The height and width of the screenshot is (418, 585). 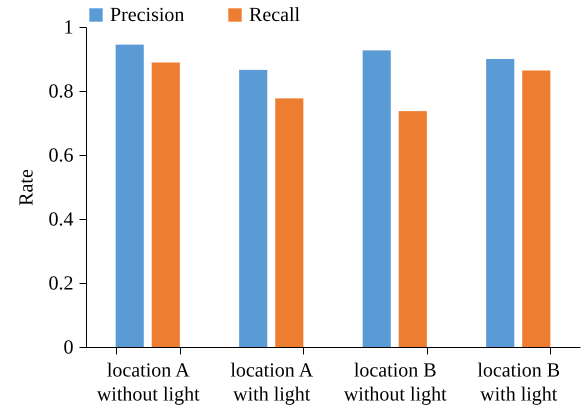 I want to click on x-tick-label: location A without light, so click(x=148, y=383).